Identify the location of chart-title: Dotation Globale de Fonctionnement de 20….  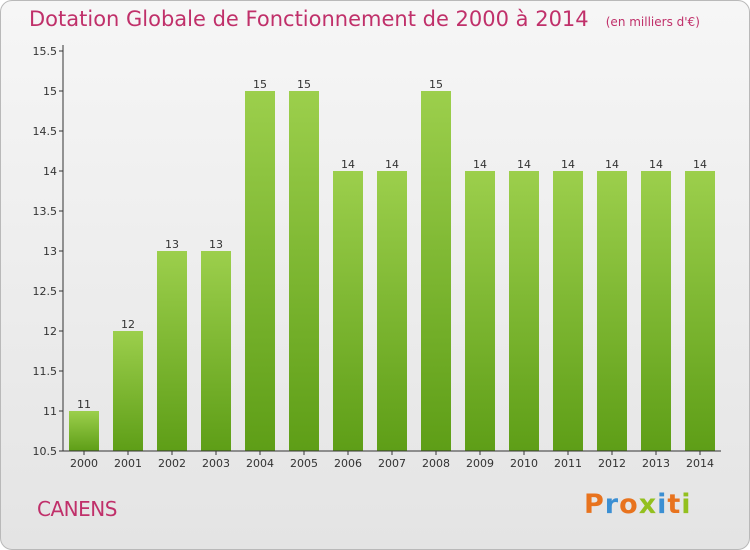
(309, 19).